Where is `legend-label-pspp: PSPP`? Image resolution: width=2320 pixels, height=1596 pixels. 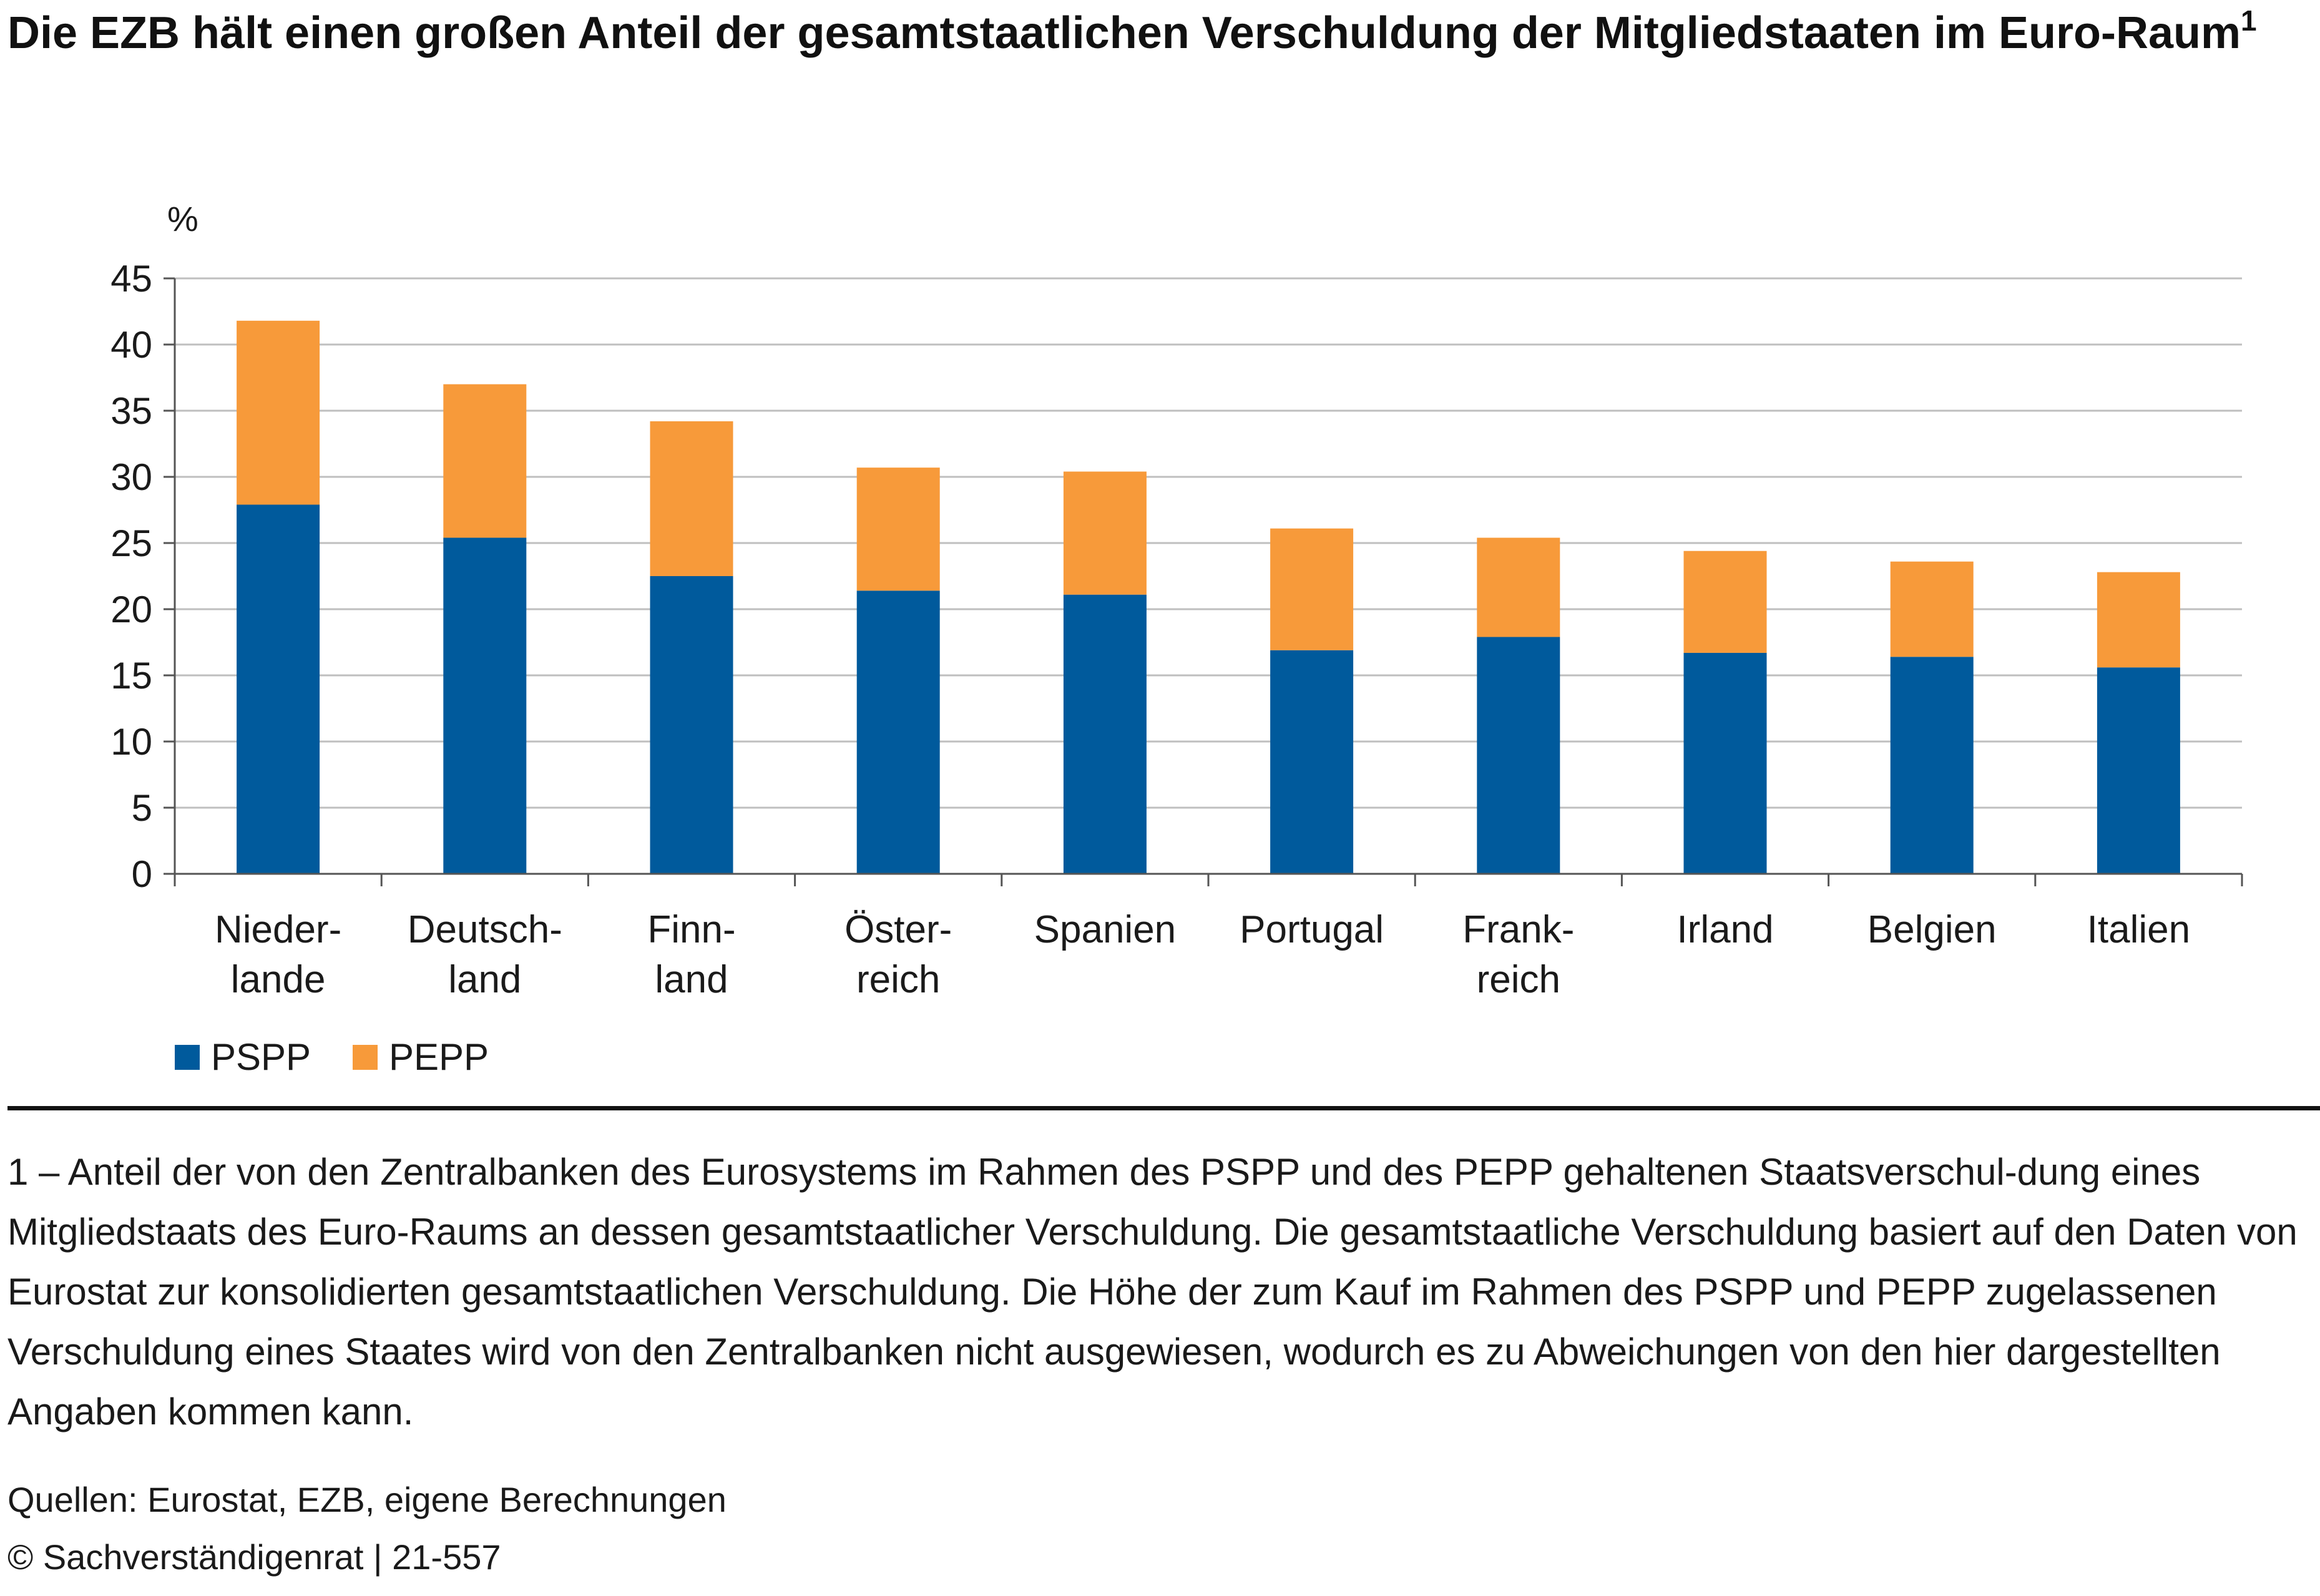 legend-label-pspp: PSPP is located at coordinates (261, 1057).